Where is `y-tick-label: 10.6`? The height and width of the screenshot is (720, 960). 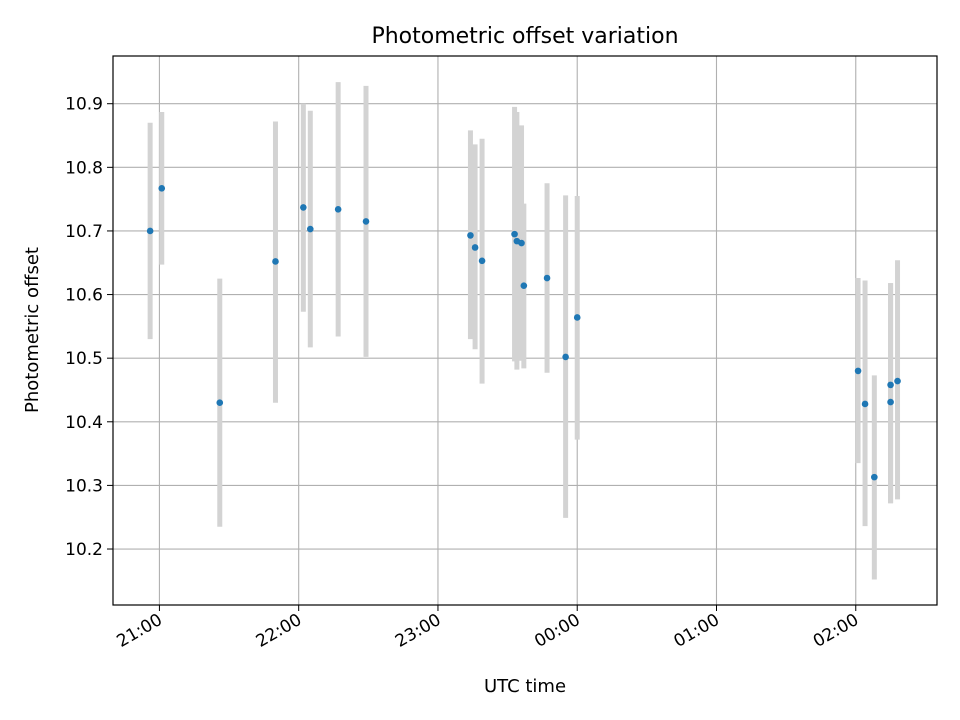
y-tick-label: 10.6 is located at coordinates (84, 296).